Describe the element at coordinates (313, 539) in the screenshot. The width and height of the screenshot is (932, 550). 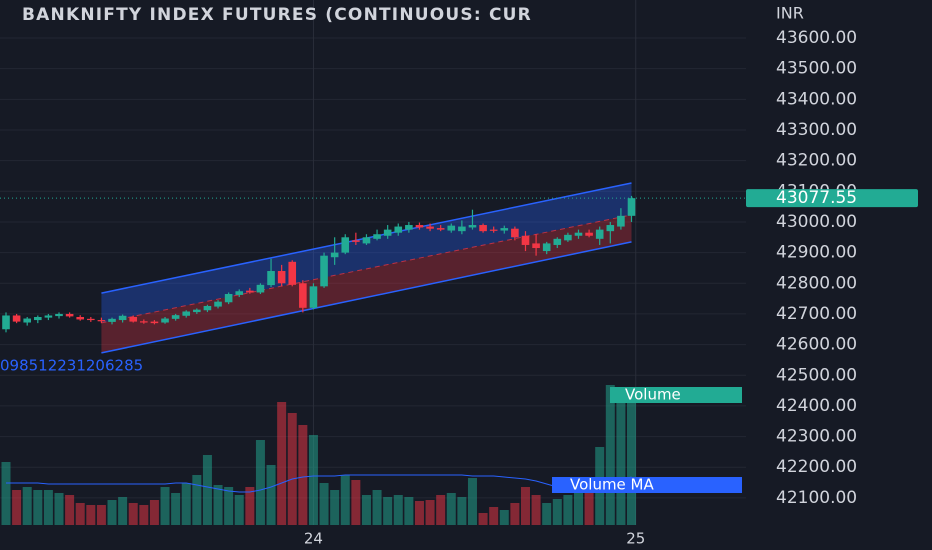
I see `x-tick-label: 24` at that location.